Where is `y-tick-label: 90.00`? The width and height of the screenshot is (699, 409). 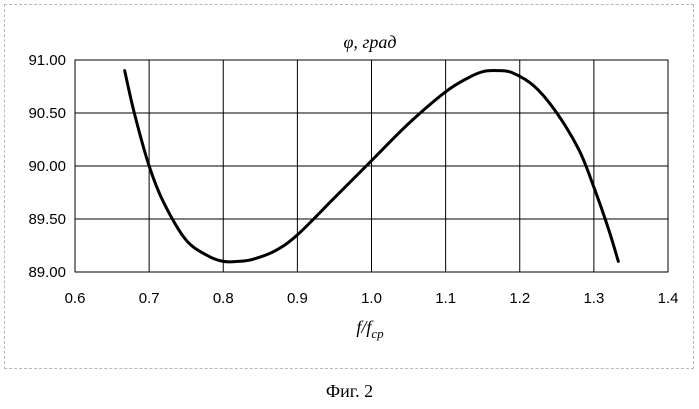
y-tick-label: 90.00 is located at coordinates (47, 166).